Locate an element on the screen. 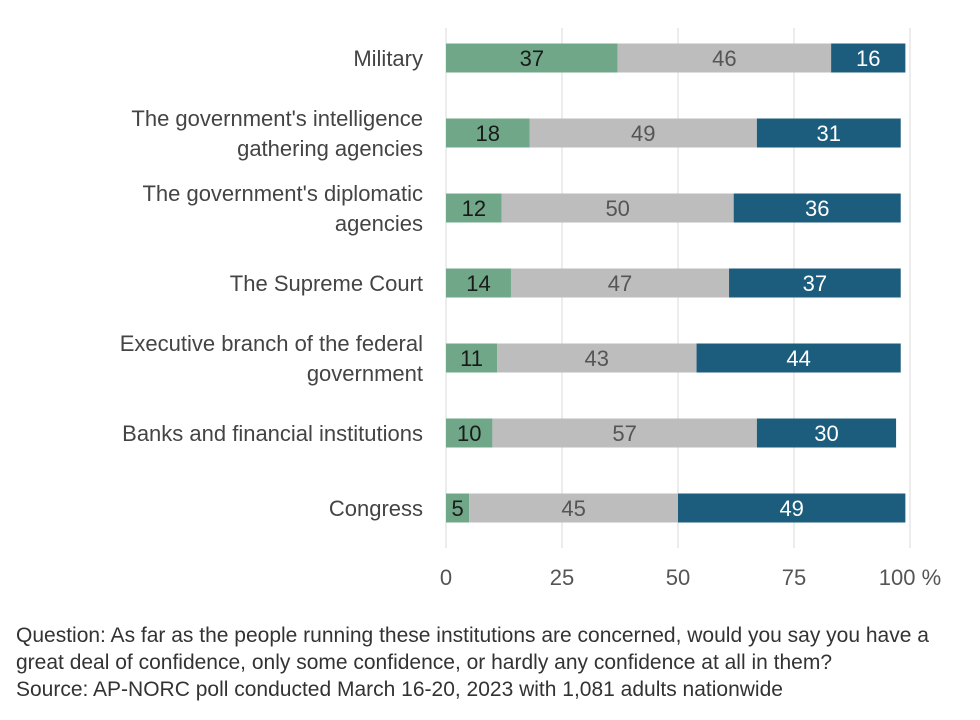 Image resolution: width=980 pixels, height=720 pixels. data-label: 10 is located at coordinates (469, 433).